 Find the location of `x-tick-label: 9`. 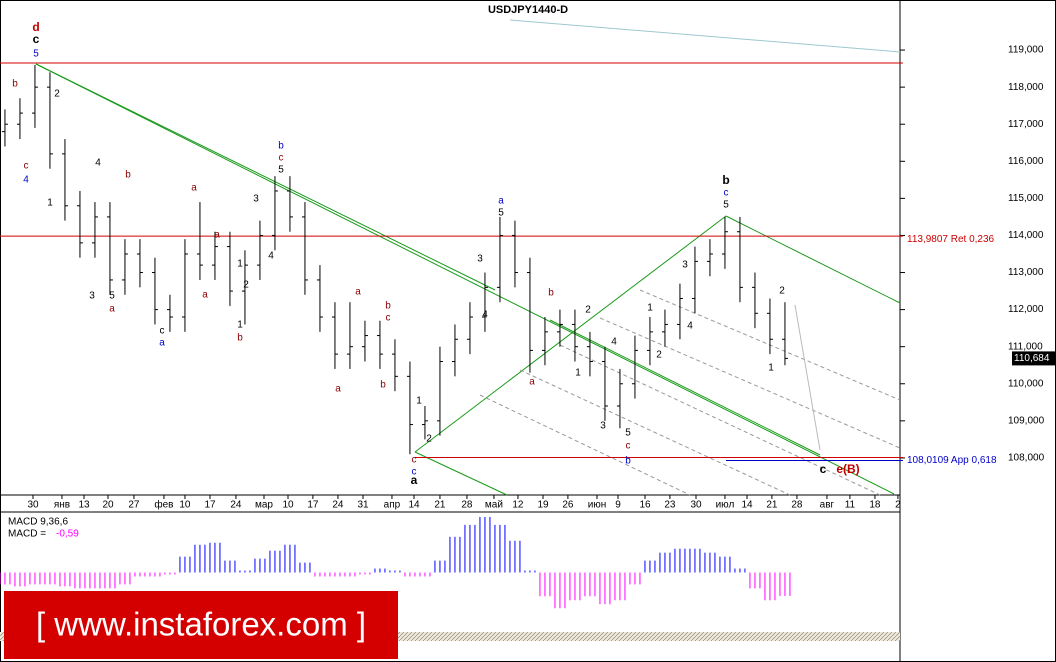

x-tick-label: 9 is located at coordinates (618, 505).